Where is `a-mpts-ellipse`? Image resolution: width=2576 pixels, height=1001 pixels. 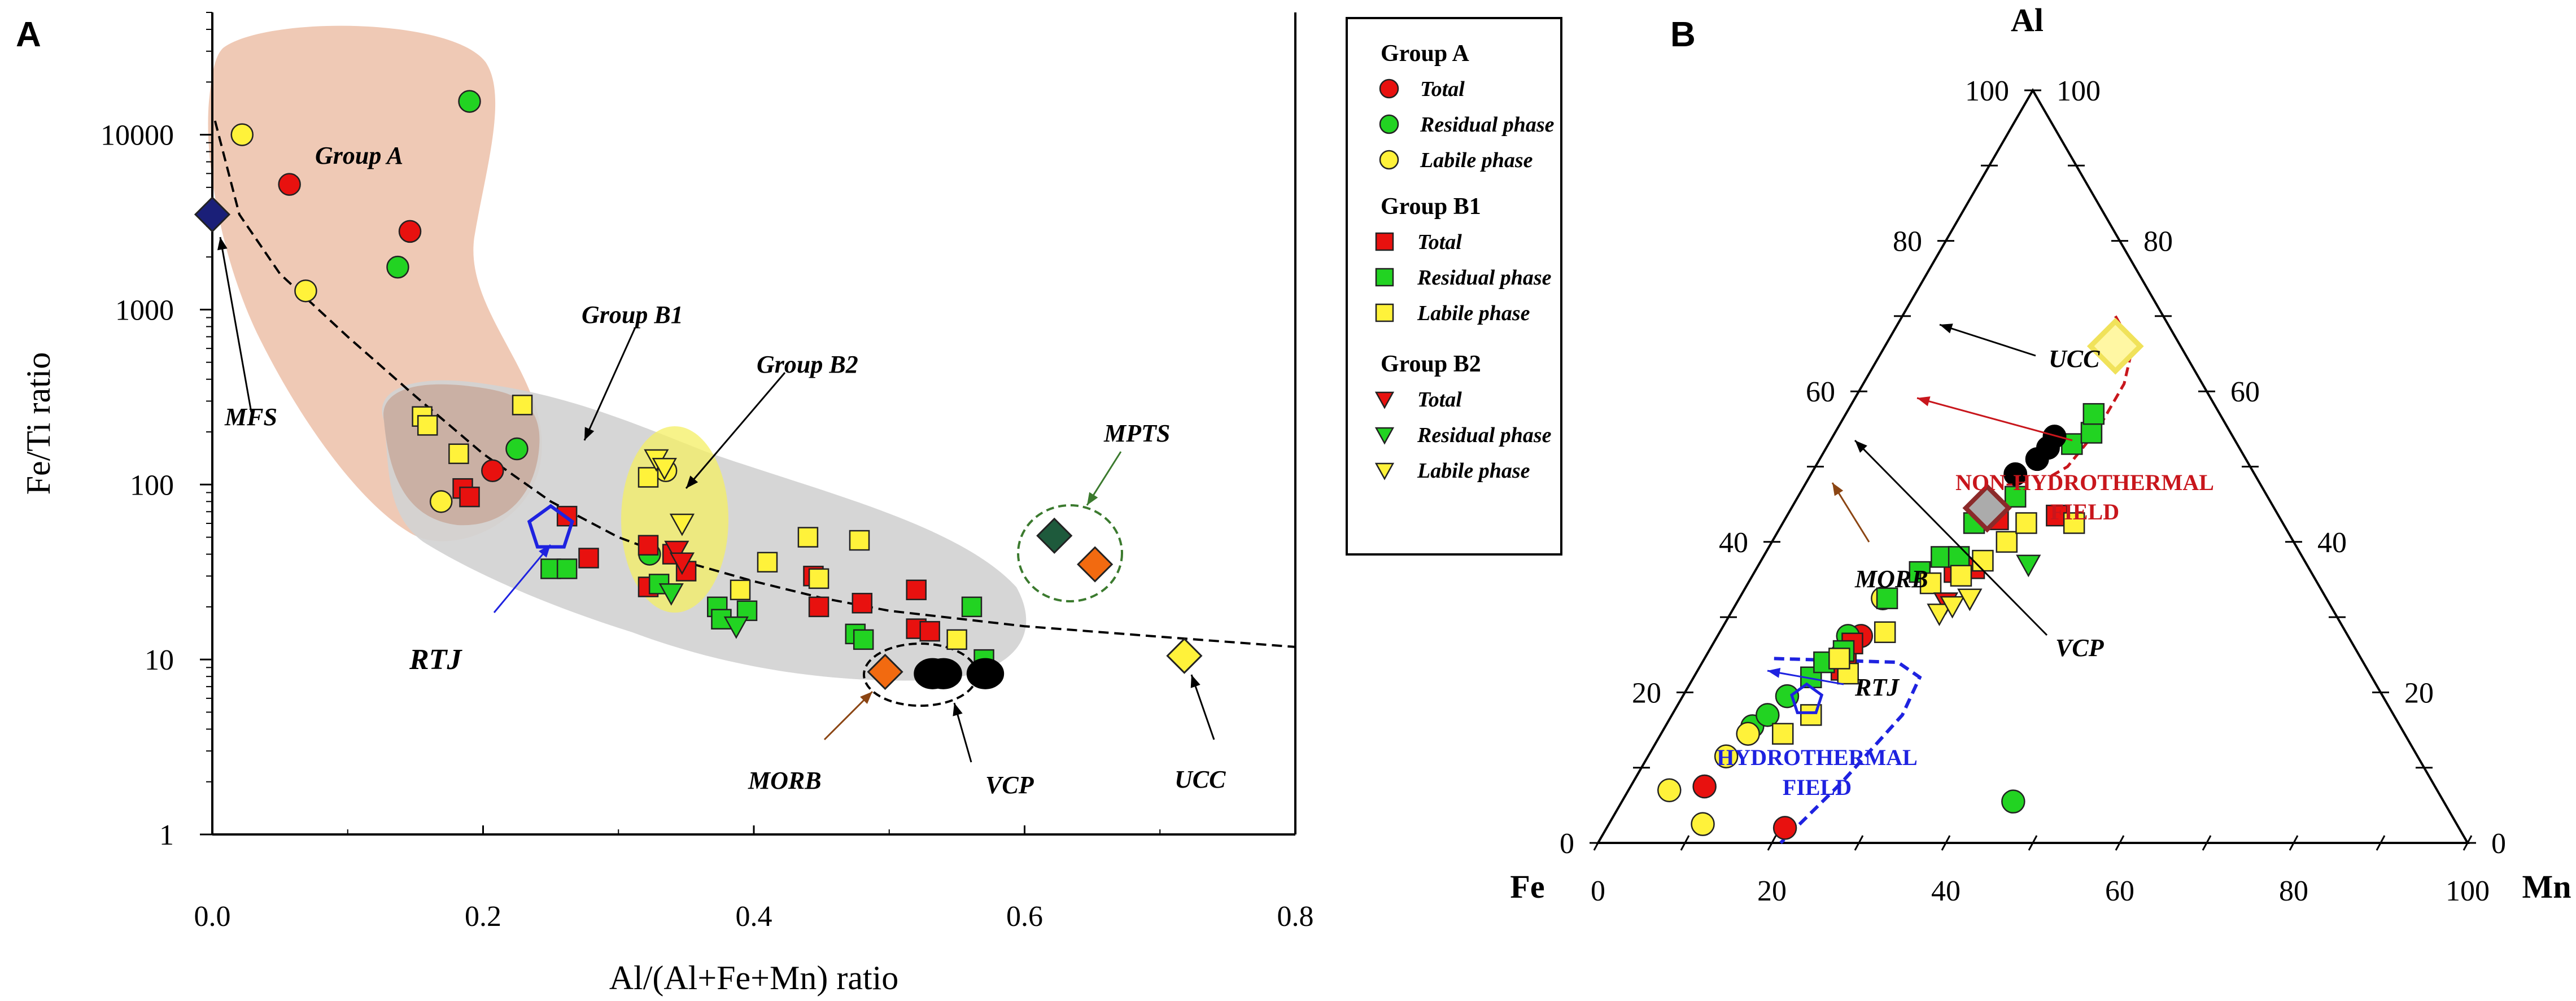
a-mpts-ellipse is located at coordinates (1070, 553).